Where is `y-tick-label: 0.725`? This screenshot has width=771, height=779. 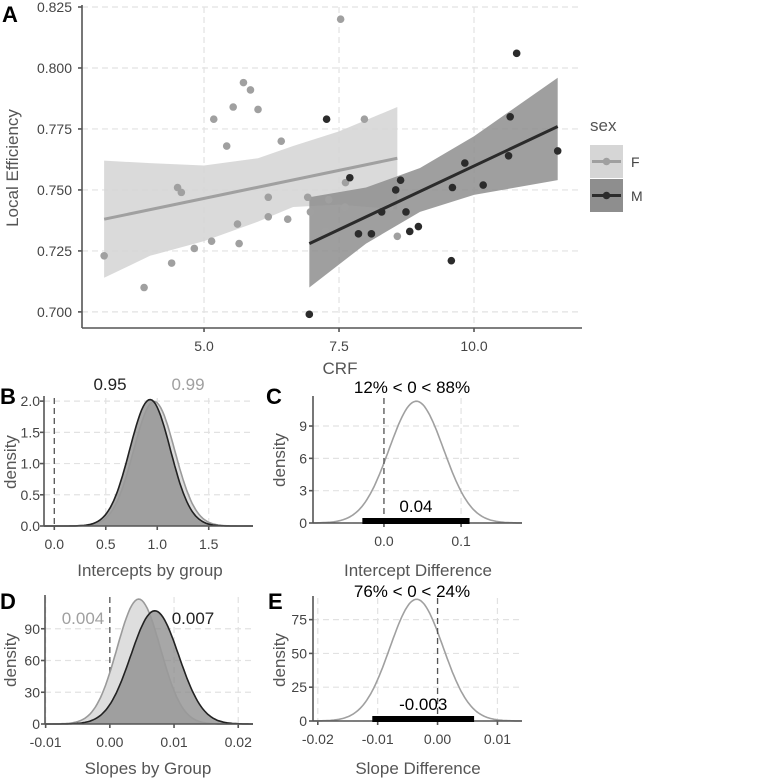
y-tick-label: 0.725 is located at coordinates (54, 251).